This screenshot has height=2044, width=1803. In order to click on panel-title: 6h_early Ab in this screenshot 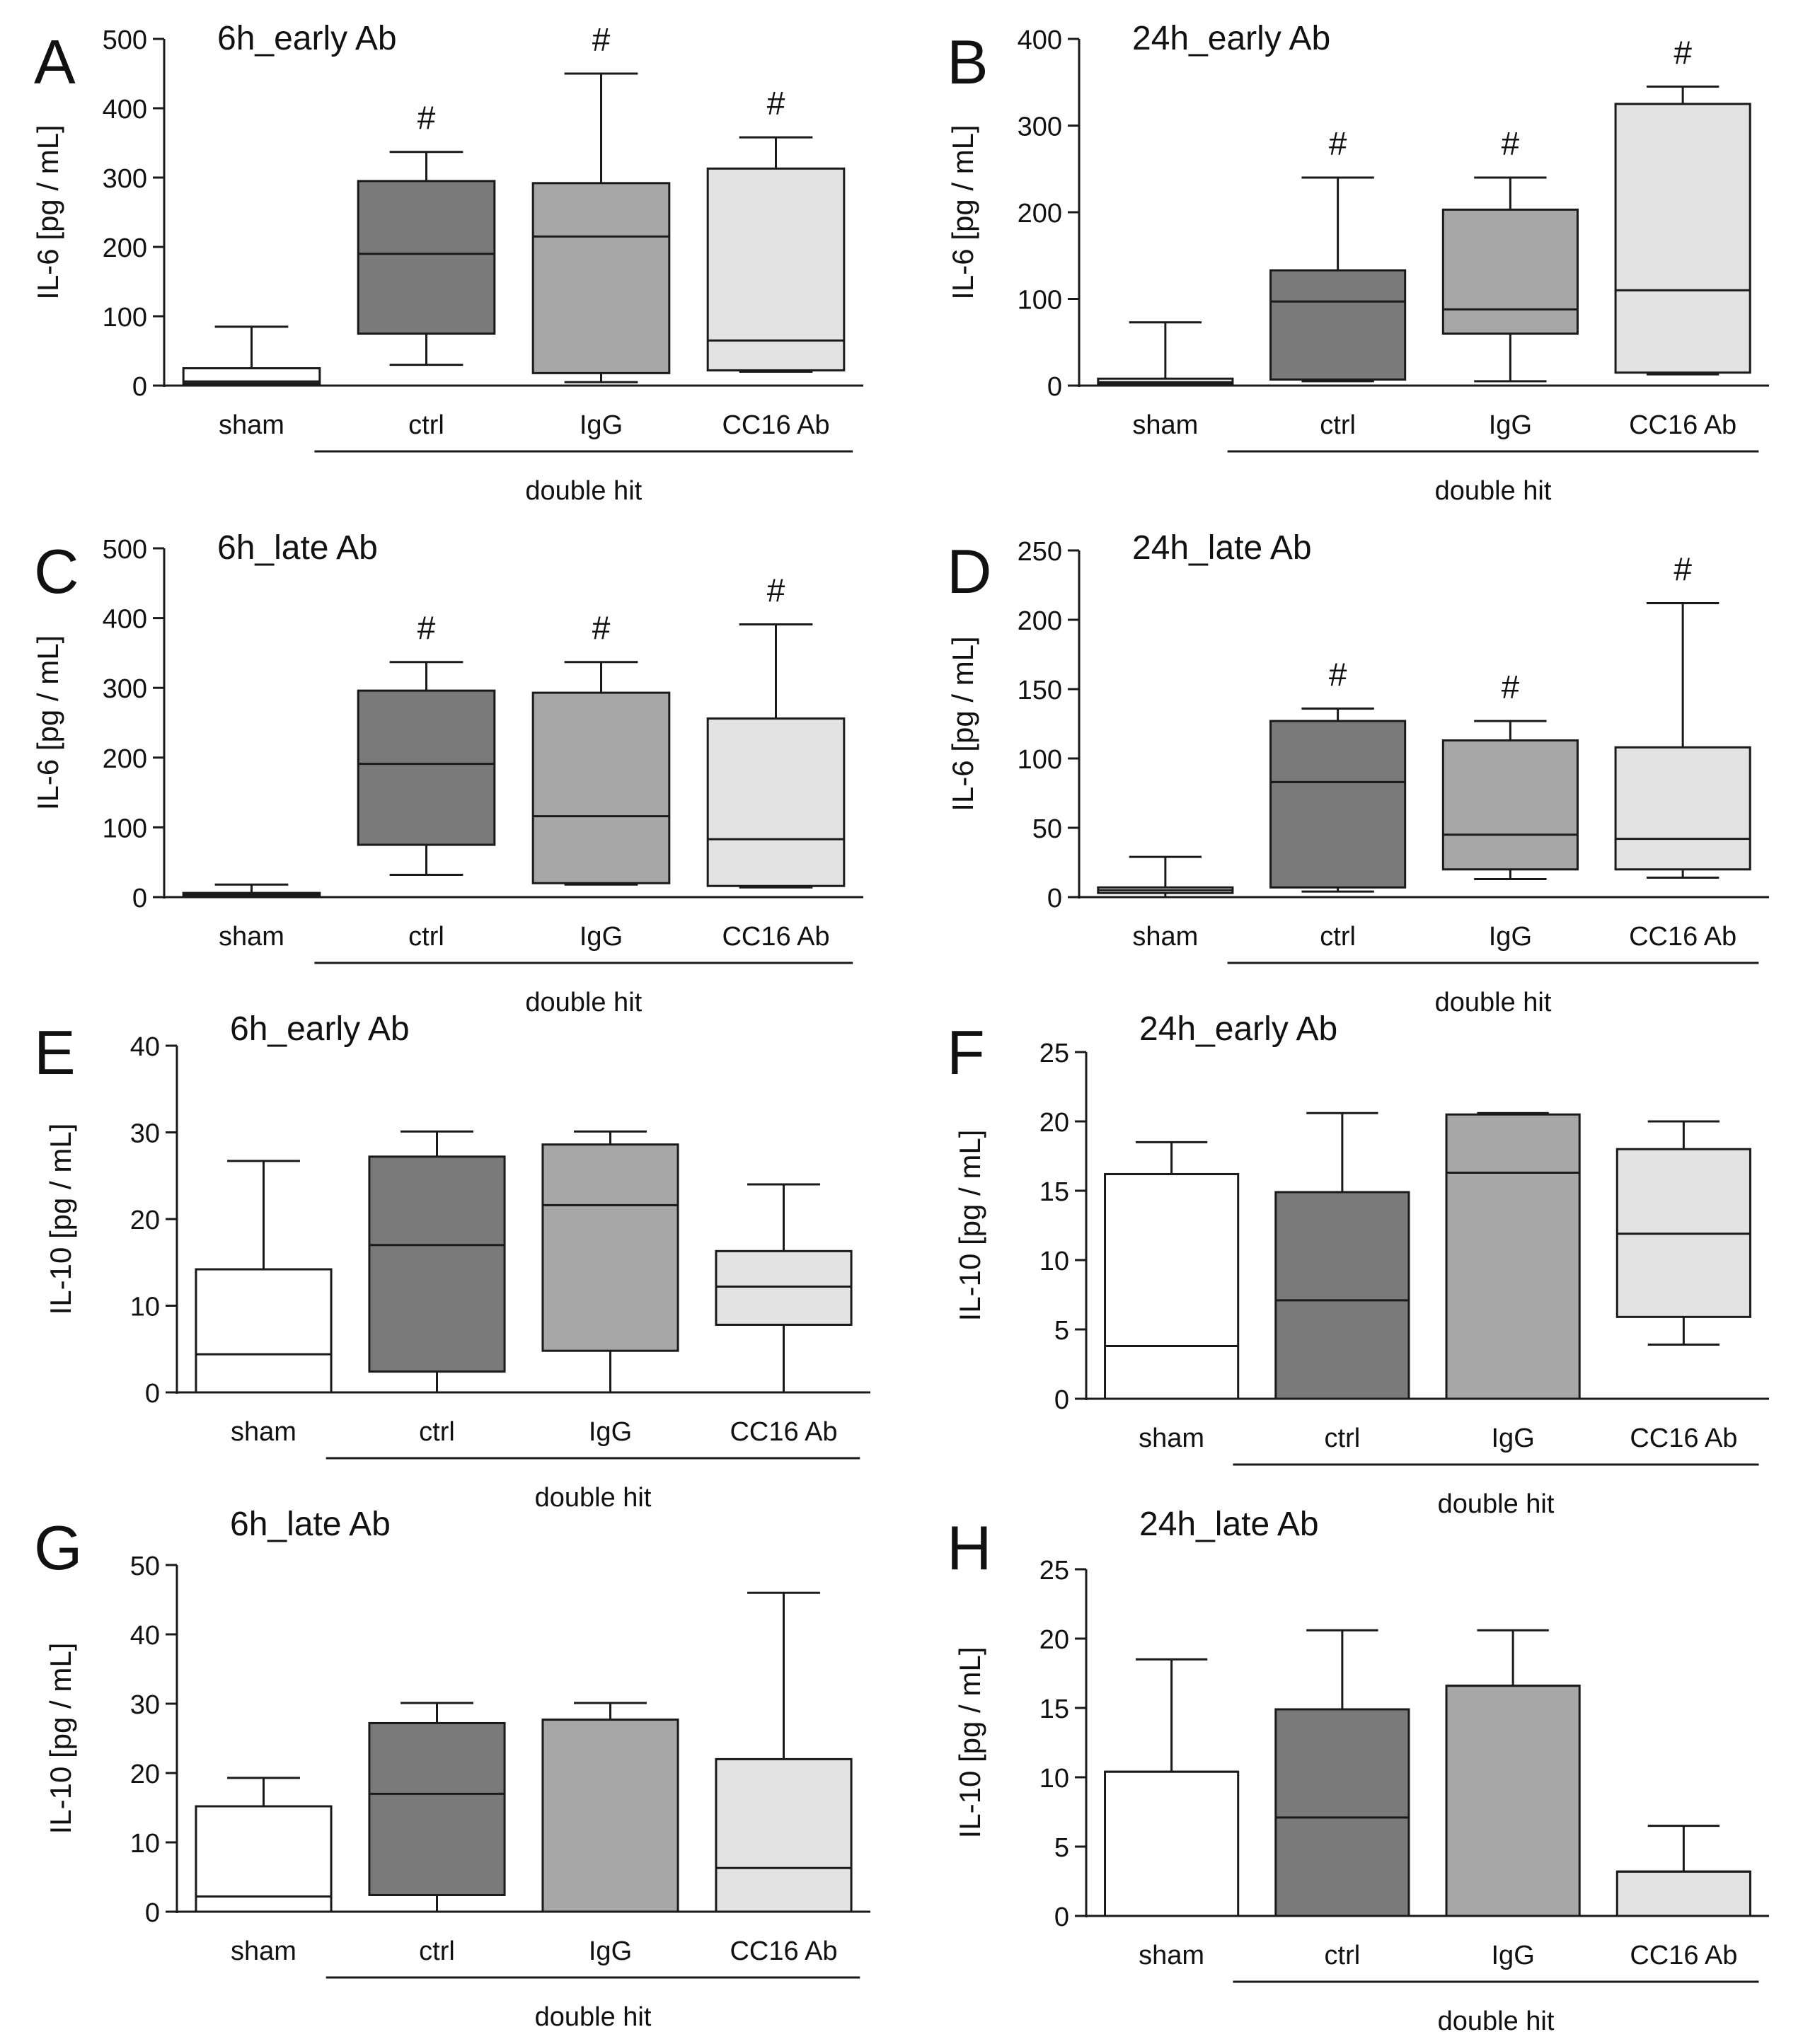, I will do `click(320, 1029)`.